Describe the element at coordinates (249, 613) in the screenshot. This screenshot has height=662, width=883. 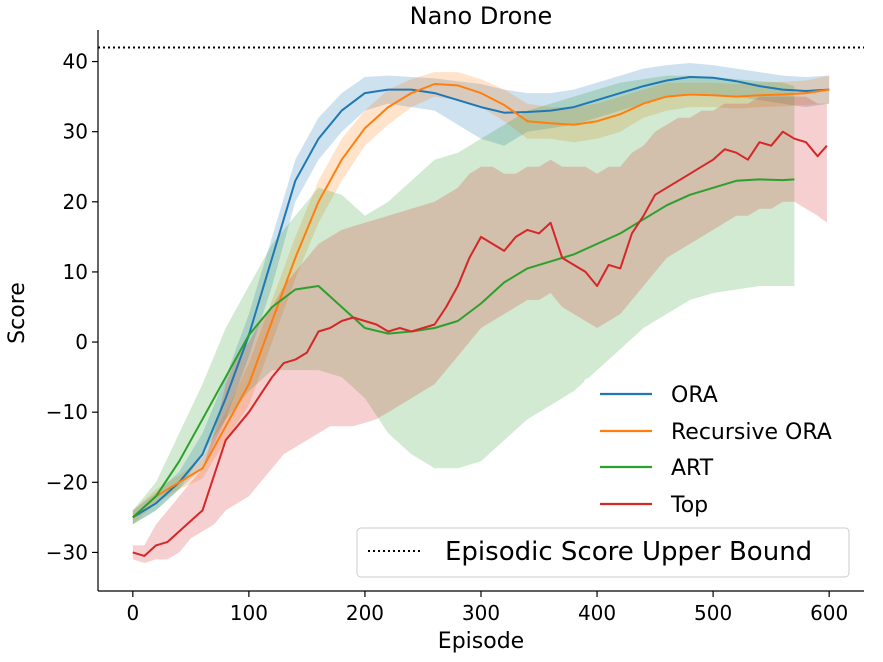
I see `x-tick-label: 100` at that location.